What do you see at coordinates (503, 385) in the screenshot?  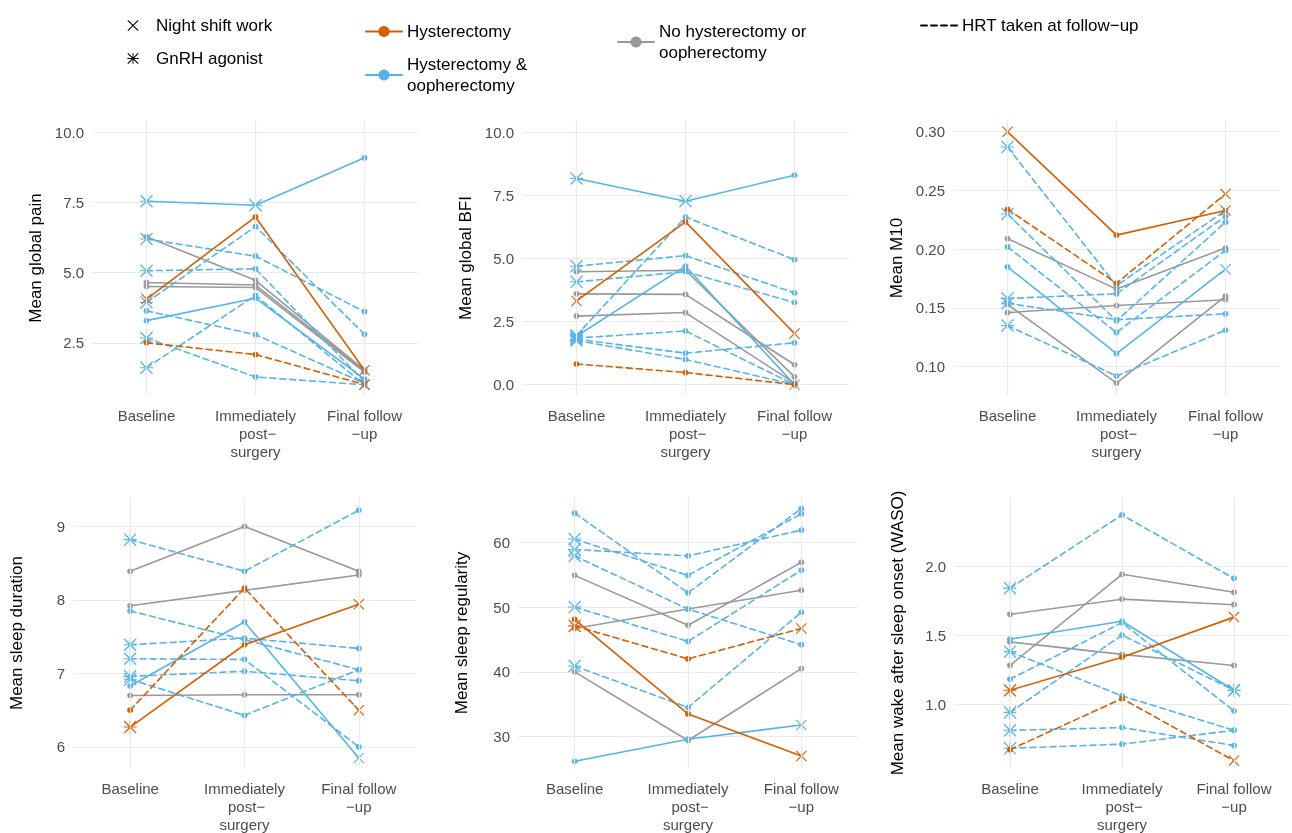 I see `y-tick-label: 0.0` at bounding box center [503, 385].